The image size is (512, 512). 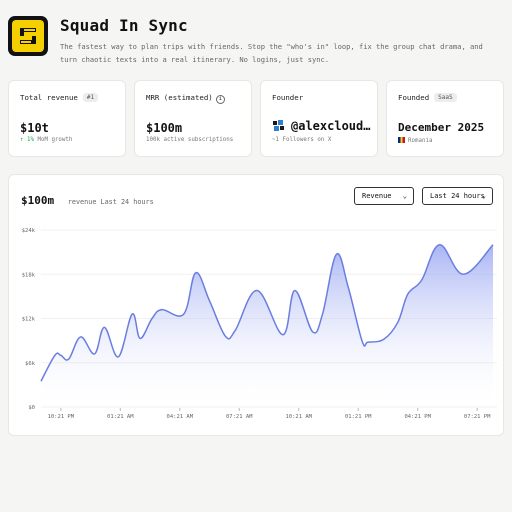 I want to click on founded-card: Founded SaaS December 2025 Romania, so click(x=445, y=118).